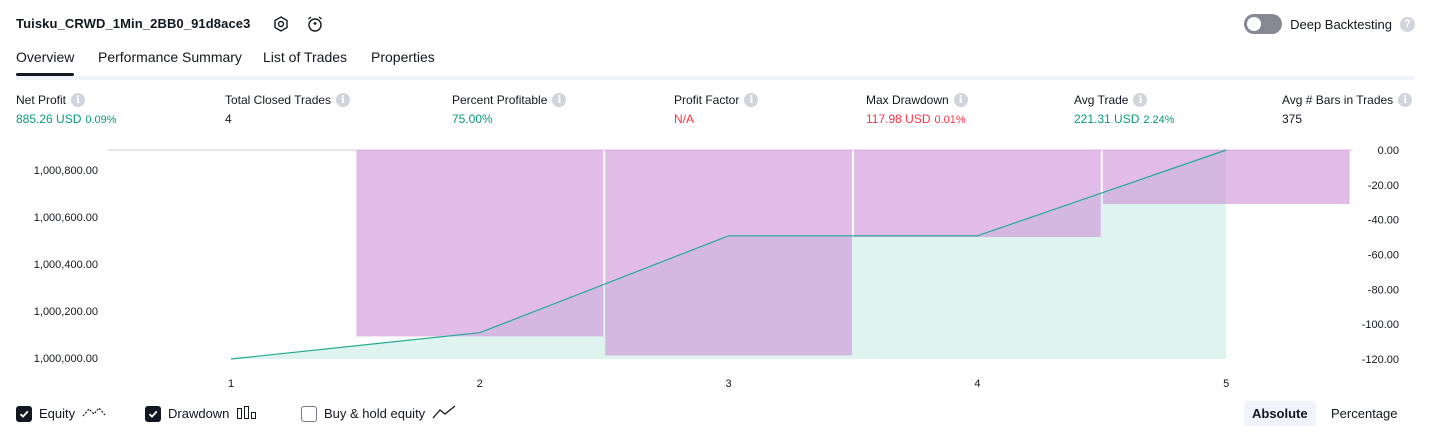 This screenshot has height=438, width=1431. What do you see at coordinates (1159, 120) in the screenshot?
I see `stat-percent: 2.24%` at bounding box center [1159, 120].